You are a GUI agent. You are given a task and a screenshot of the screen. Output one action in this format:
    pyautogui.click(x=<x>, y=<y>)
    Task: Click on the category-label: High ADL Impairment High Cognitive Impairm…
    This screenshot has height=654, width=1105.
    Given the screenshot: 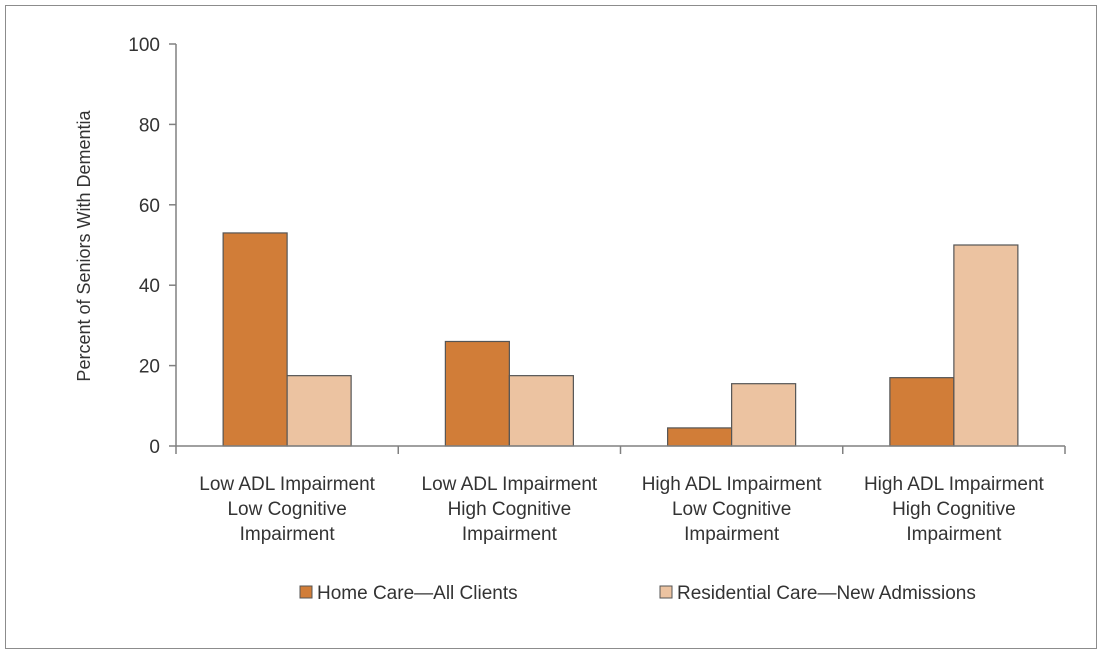 What is the action you would take?
    pyautogui.click(x=954, y=509)
    